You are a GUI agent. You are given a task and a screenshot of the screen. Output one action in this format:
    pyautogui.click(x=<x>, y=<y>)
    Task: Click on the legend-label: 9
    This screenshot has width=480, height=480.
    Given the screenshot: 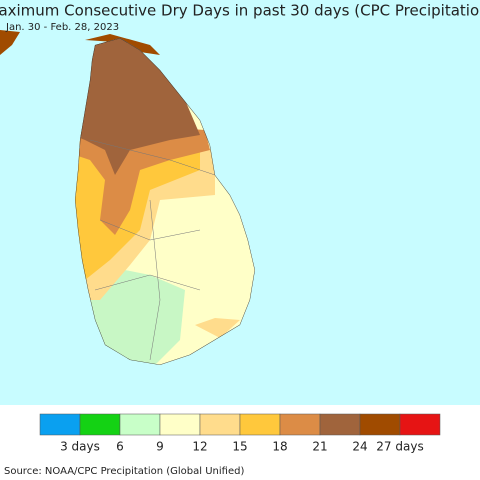 What is the action you would take?
    pyautogui.click(x=160, y=447)
    